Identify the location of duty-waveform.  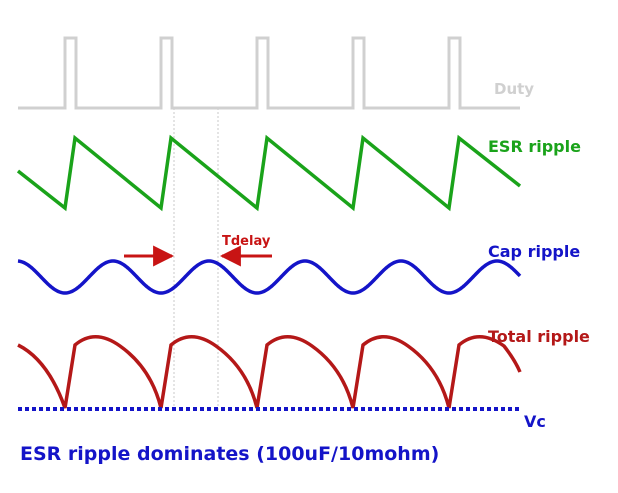
(269, 73).